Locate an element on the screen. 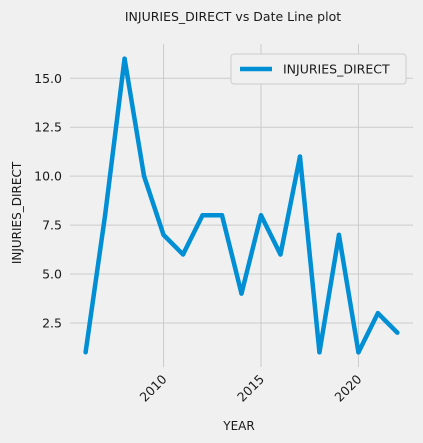  y-tick-label: 2.5 is located at coordinates (52, 322).